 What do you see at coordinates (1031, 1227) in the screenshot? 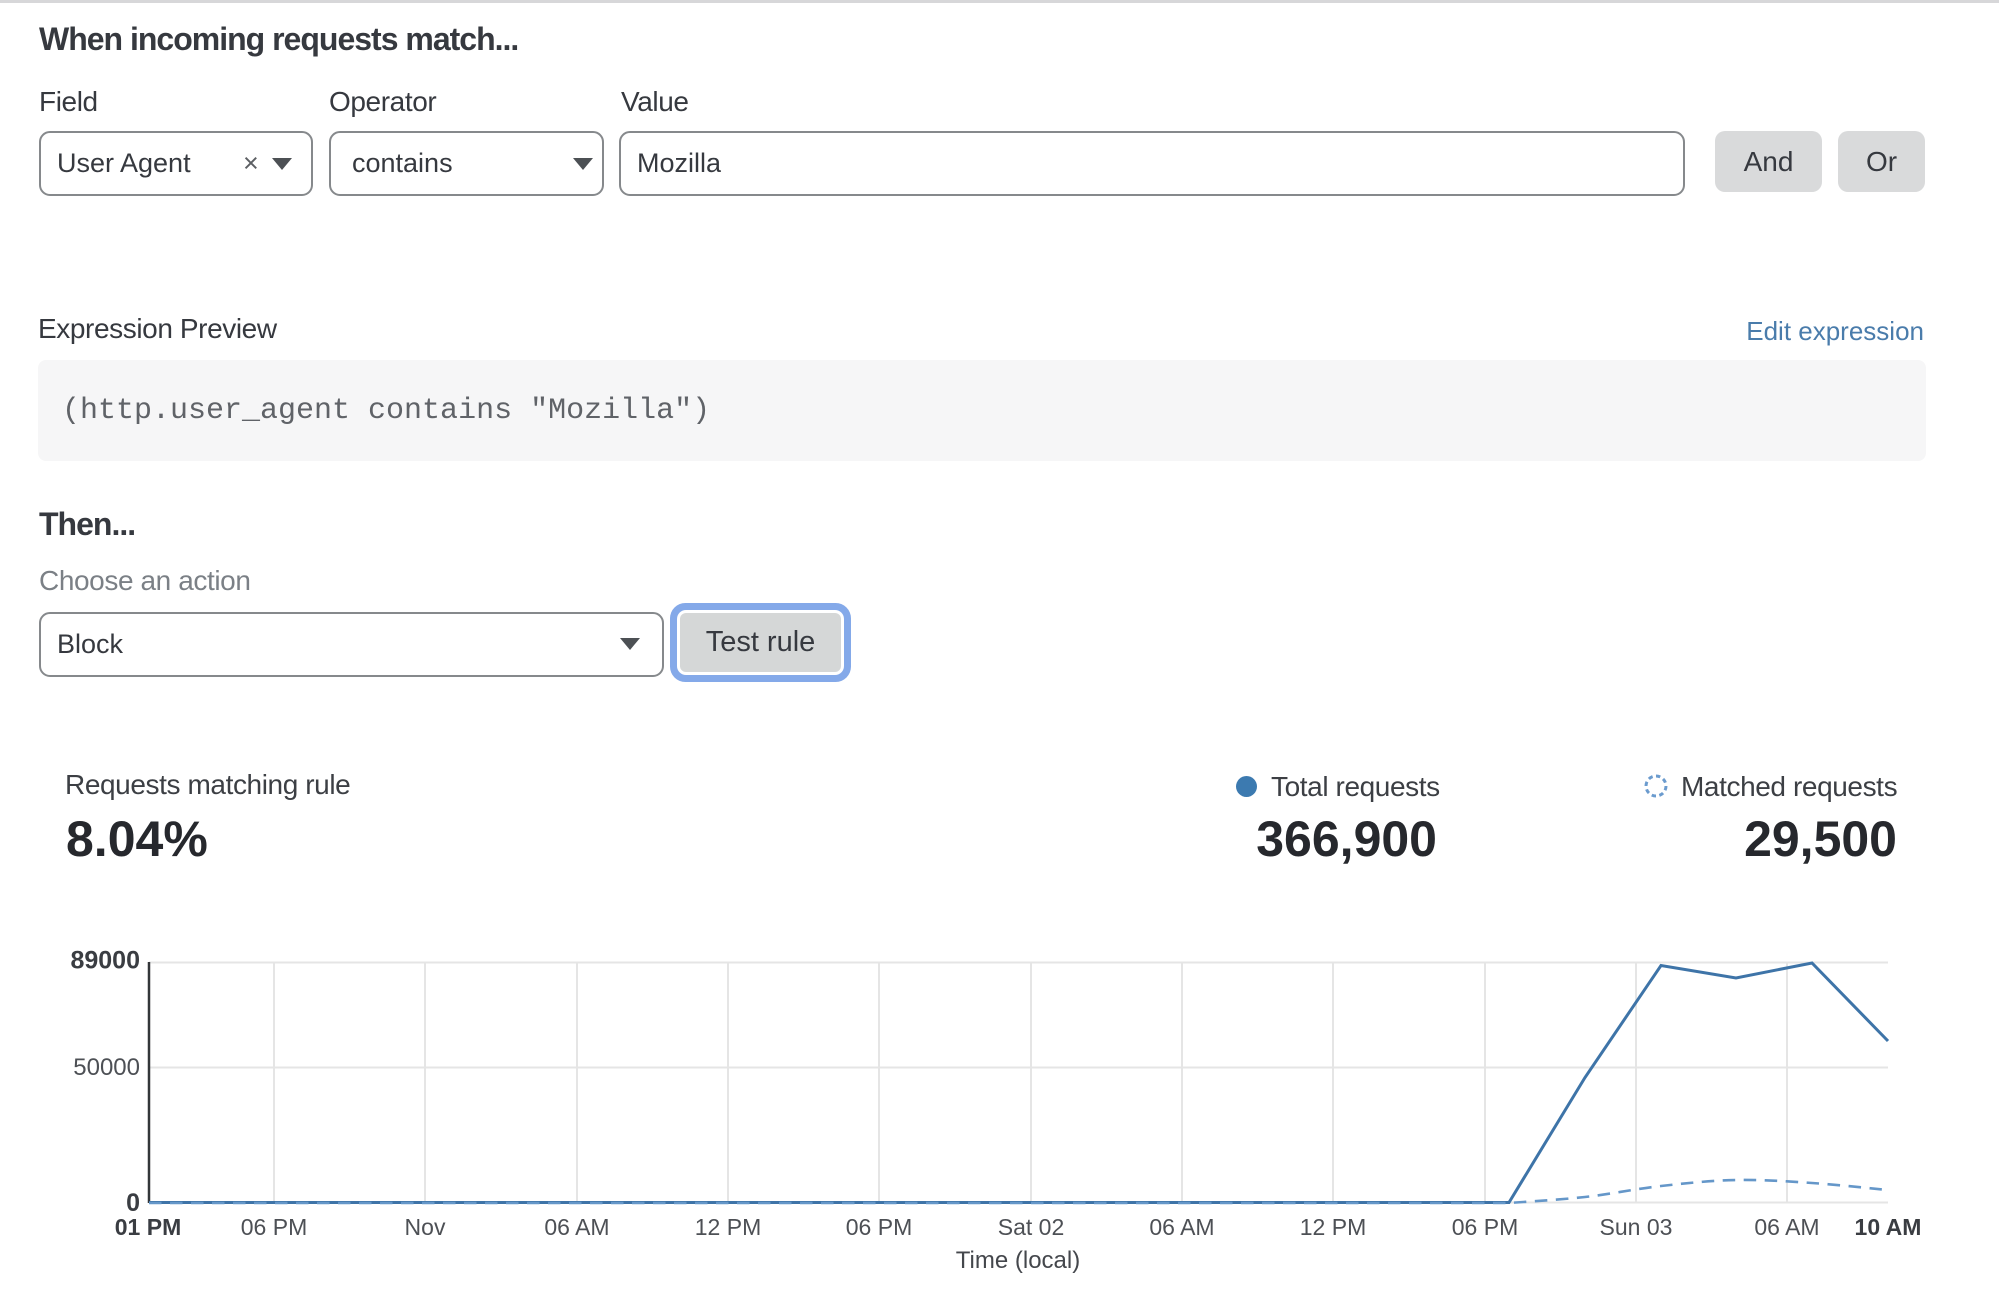
I see `svg-text: Sat 02` at bounding box center [1031, 1227].